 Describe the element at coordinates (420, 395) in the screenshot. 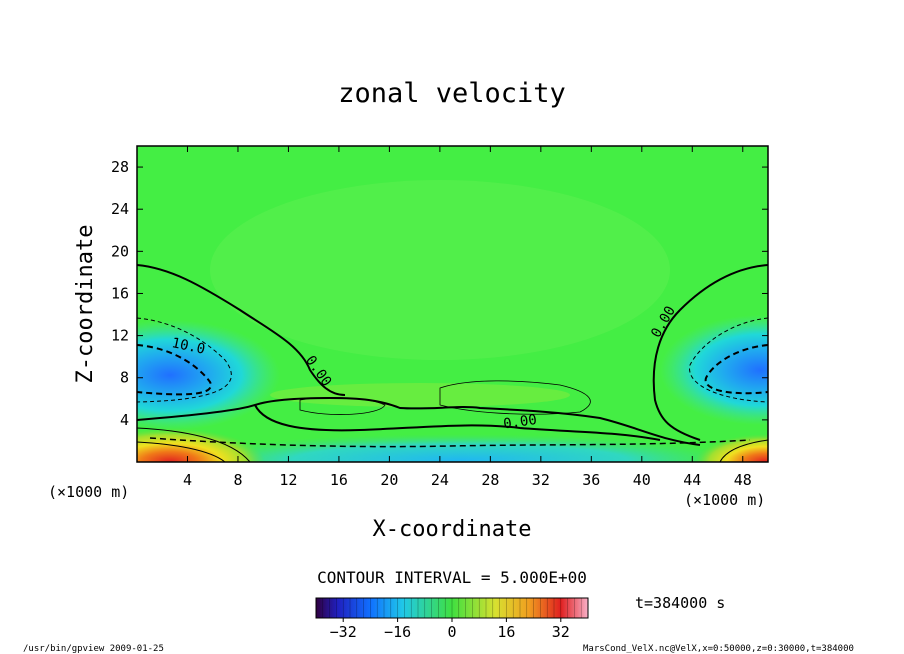

I see `center-blob` at that location.